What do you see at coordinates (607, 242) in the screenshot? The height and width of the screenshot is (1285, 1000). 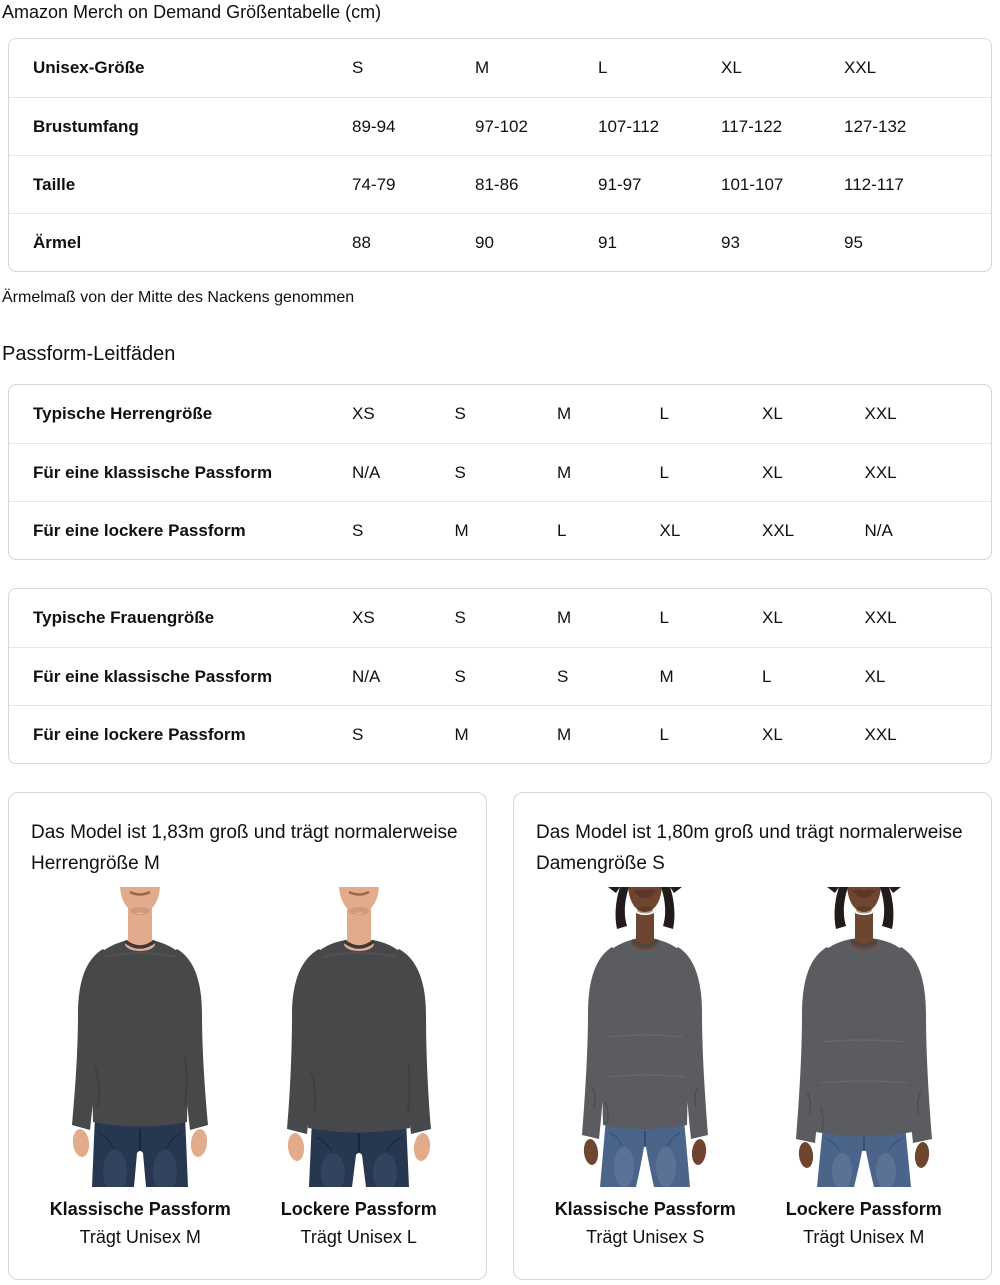 I see `table-cell: 91` at bounding box center [607, 242].